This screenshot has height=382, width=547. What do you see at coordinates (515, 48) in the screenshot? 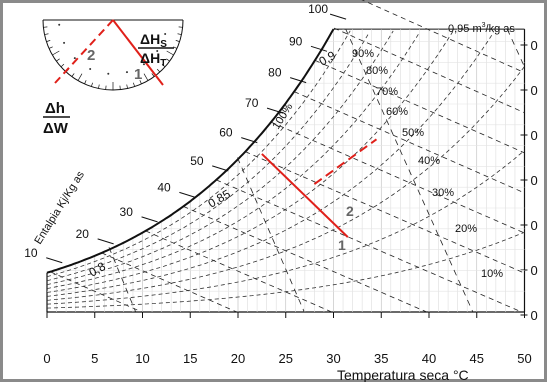
I see `volume-line-0.95` at bounding box center [515, 48].